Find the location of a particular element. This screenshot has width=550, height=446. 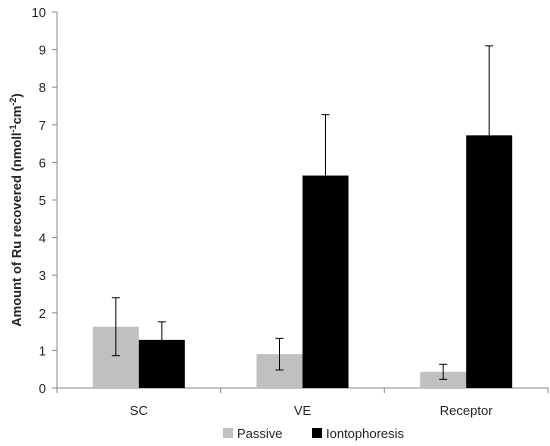

category-labels: SC VE Receptor is located at coordinates (311, 410).